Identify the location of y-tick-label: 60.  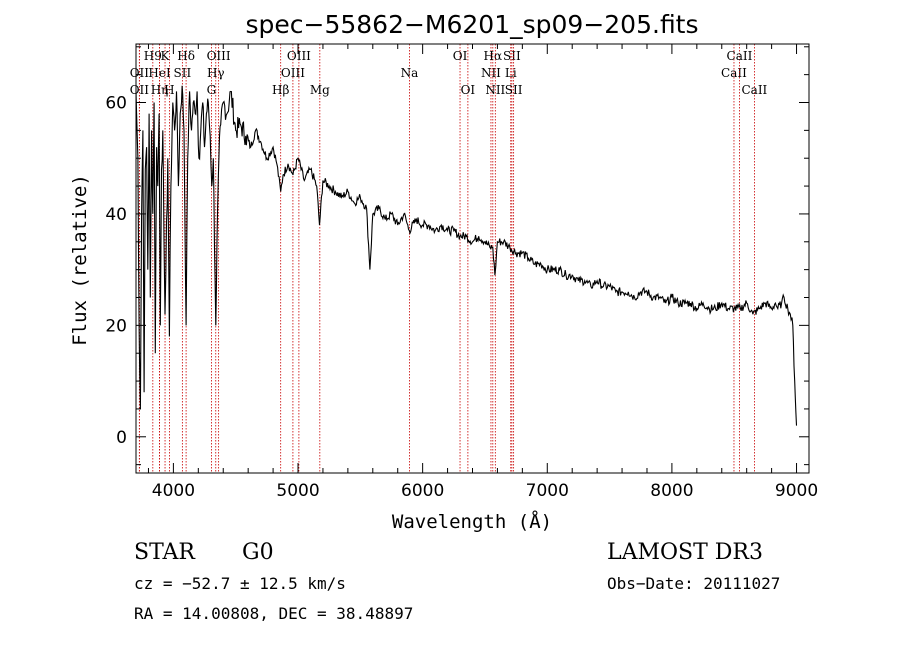
(116, 104).